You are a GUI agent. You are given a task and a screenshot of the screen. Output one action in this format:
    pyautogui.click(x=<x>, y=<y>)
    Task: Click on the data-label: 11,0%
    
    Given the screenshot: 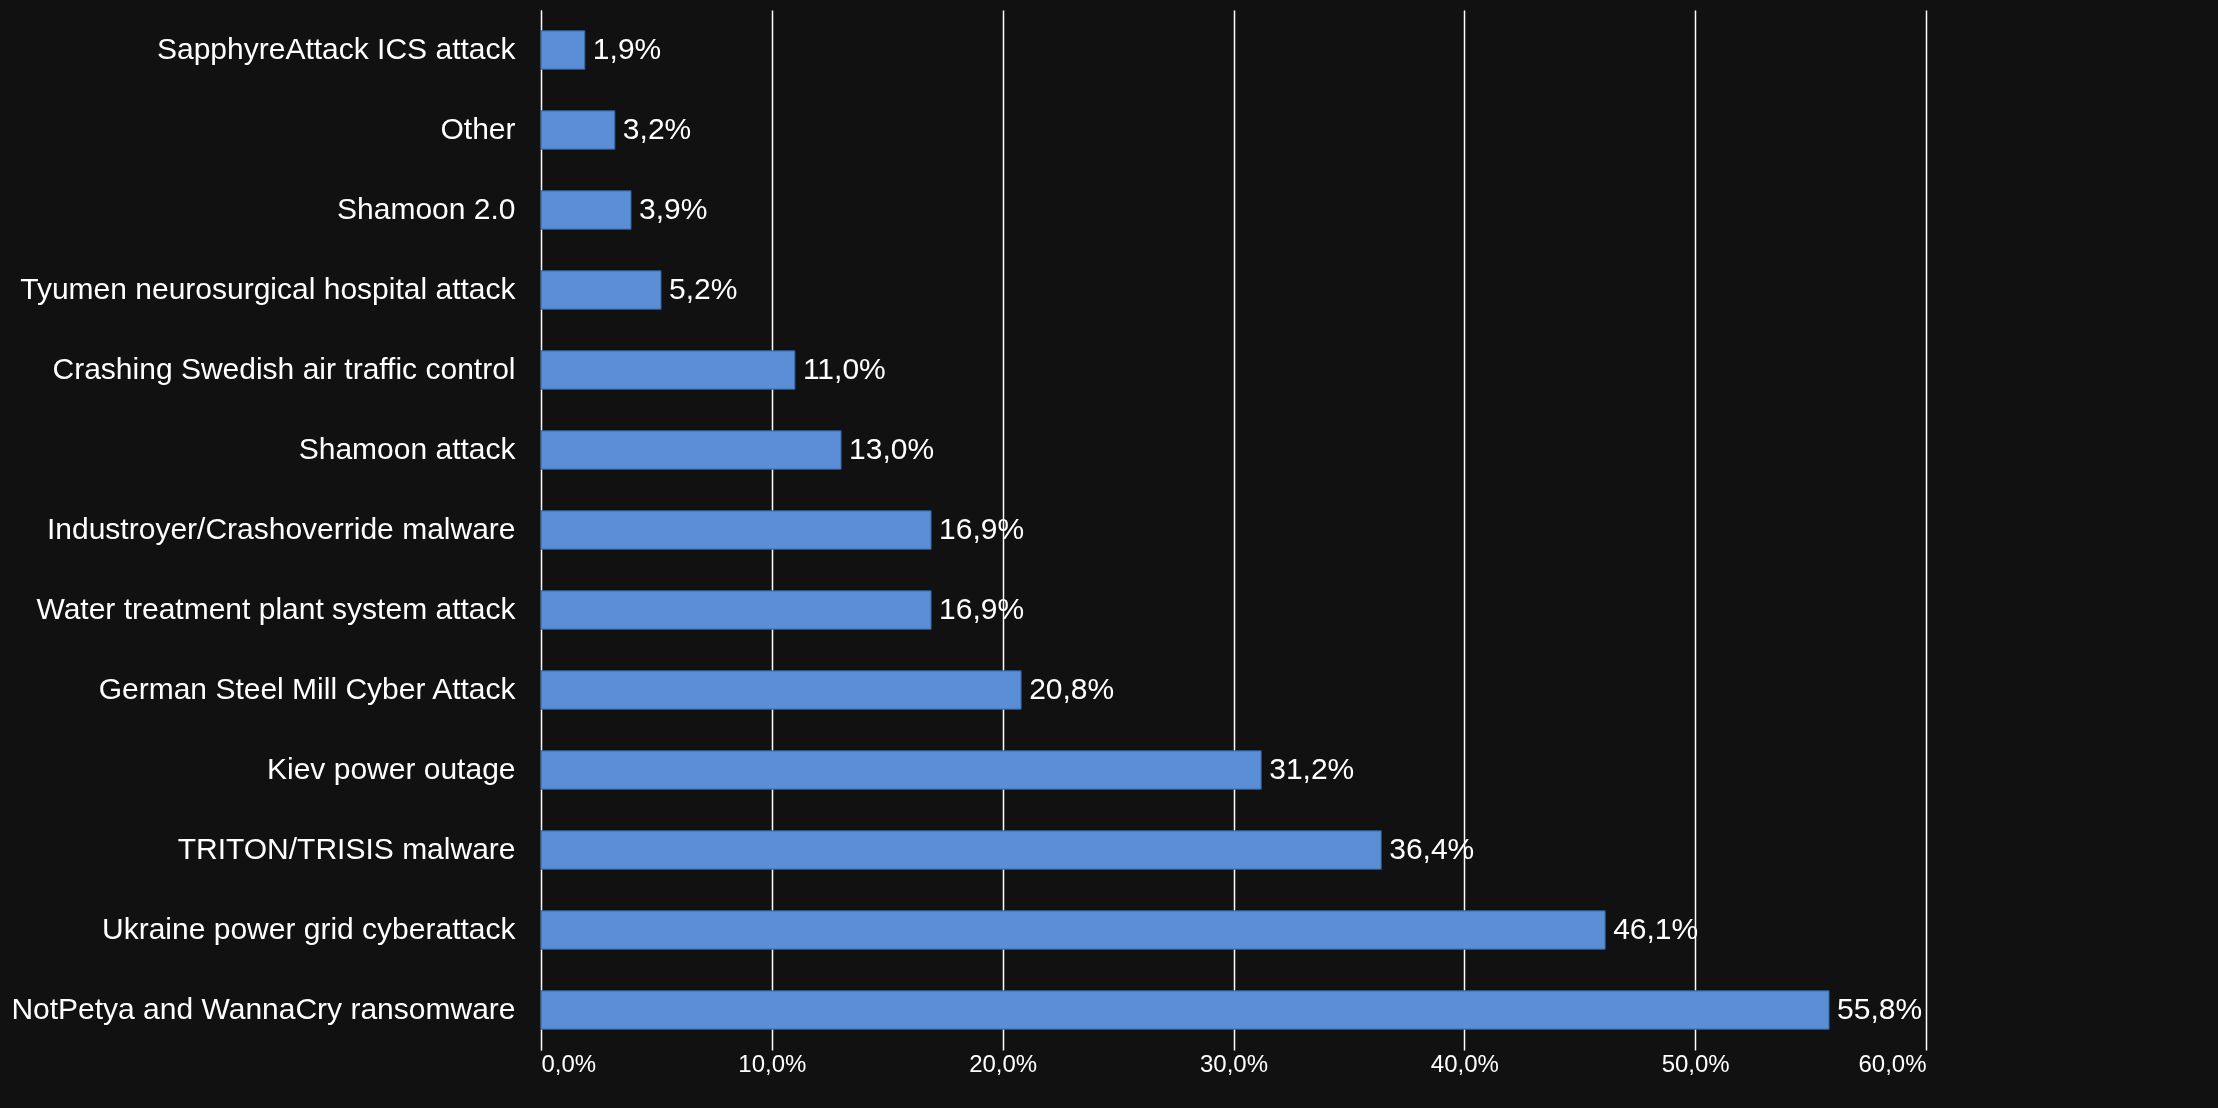 What is the action you would take?
    pyautogui.click(x=844, y=368)
    